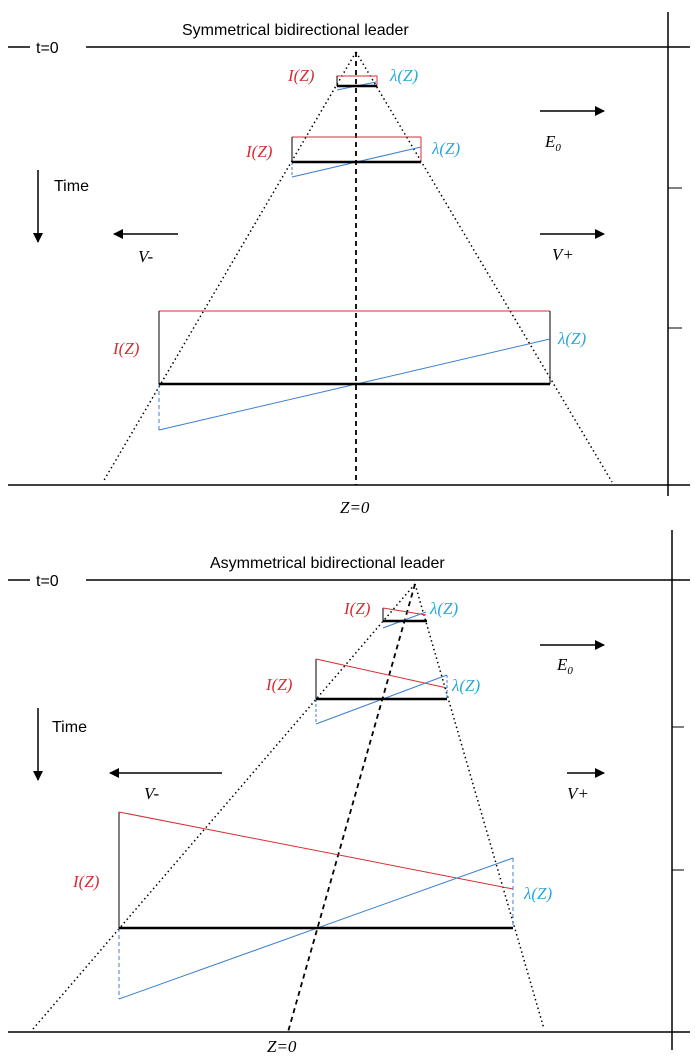 Image resolution: width=695 pixels, height=1057 pixels. Describe the element at coordinates (479, 806) in the screenshot. I see `leader-cone-right` at that location.